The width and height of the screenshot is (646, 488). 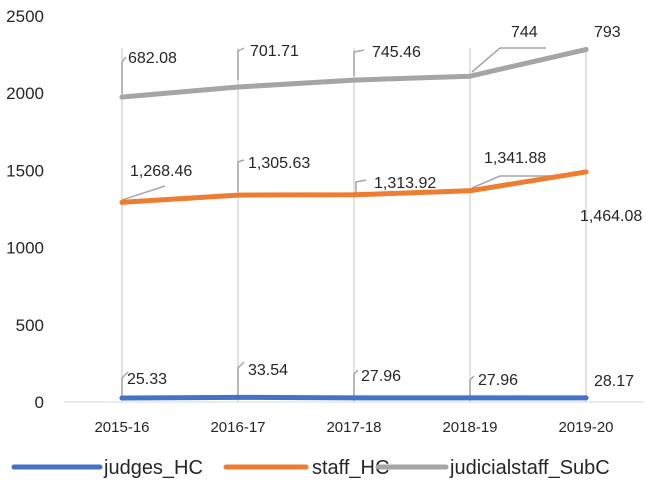 I want to click on data-label-judges_HC: 25.33, so click(x=147, y=379).